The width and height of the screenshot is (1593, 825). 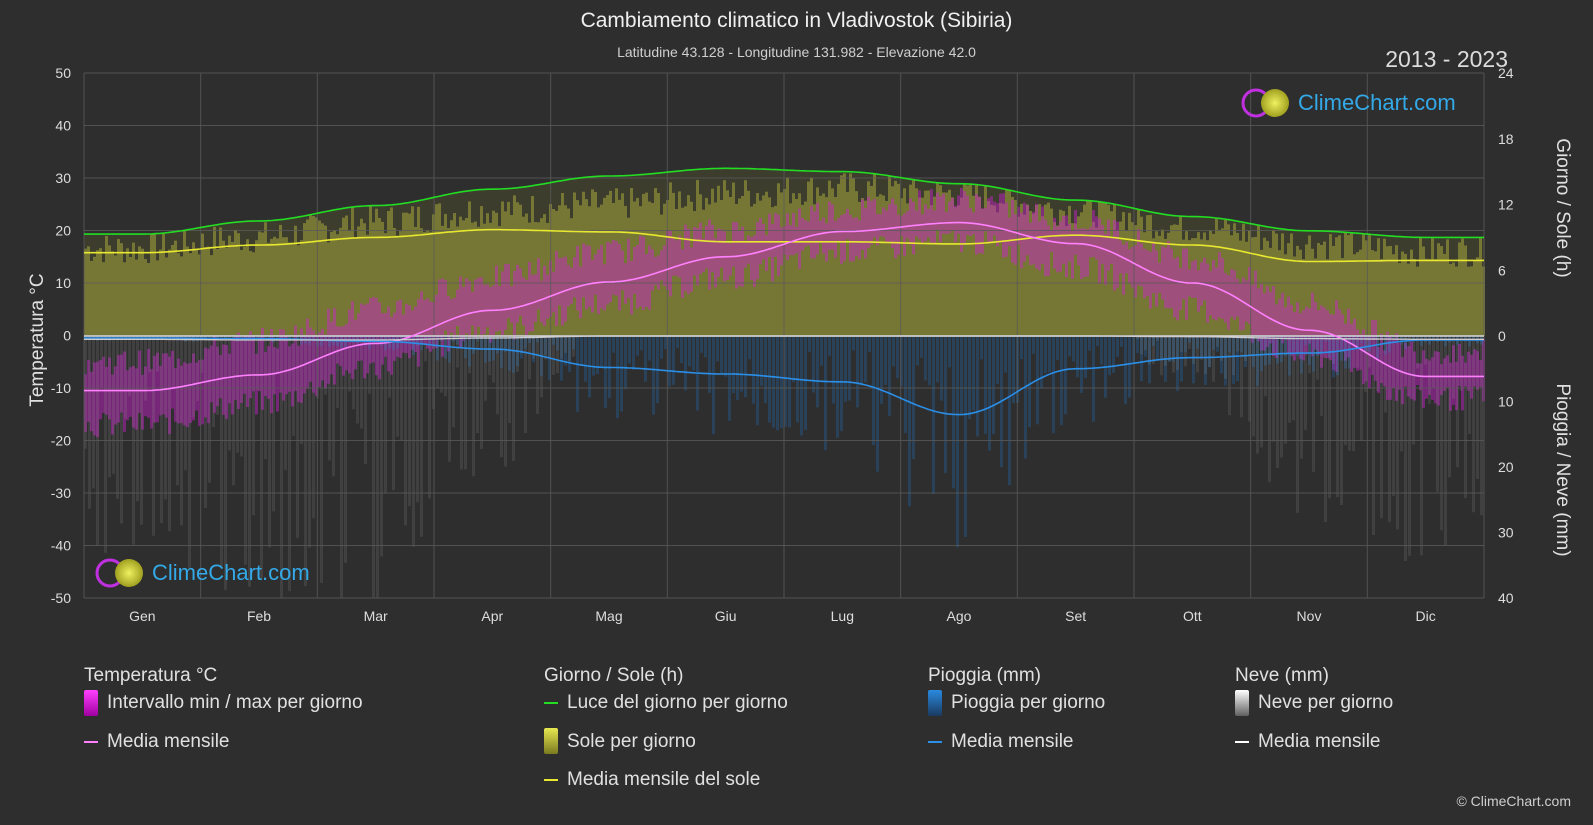 What do you see at coordinates (1242, 742) in the screenshot?
I see `legend-snow-mean-swatch` at bounding box center [1242, 742].